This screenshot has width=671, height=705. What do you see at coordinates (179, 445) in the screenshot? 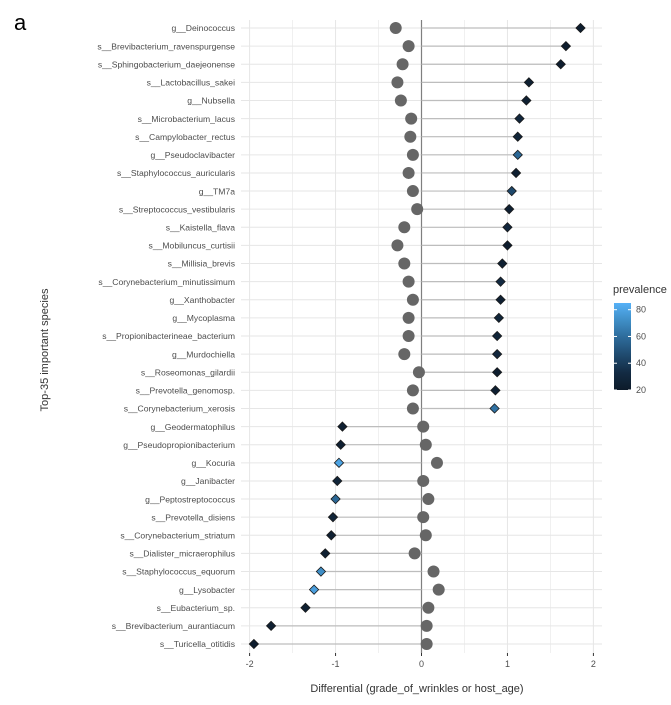
I see `species-label: g__Pseudopropionibacterium` at bounding box center [179, 445].